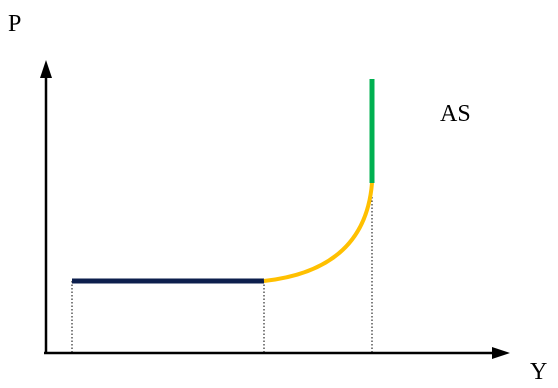 This screenshot has height=388, width=558. I want to click on as-curved-segment, so click(318, 232).